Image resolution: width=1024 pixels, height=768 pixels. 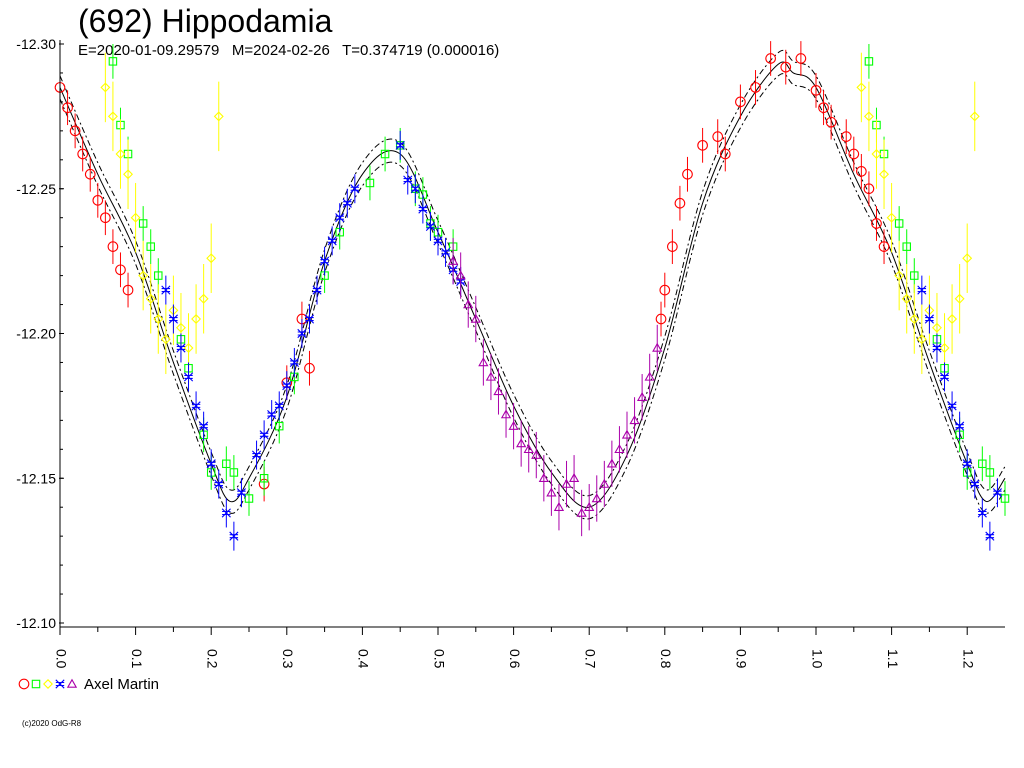 What do you see at coordinates (590, 659) in the screenshot?
I see `x-tick-label: 0.7` at bounding box center [590, 659].